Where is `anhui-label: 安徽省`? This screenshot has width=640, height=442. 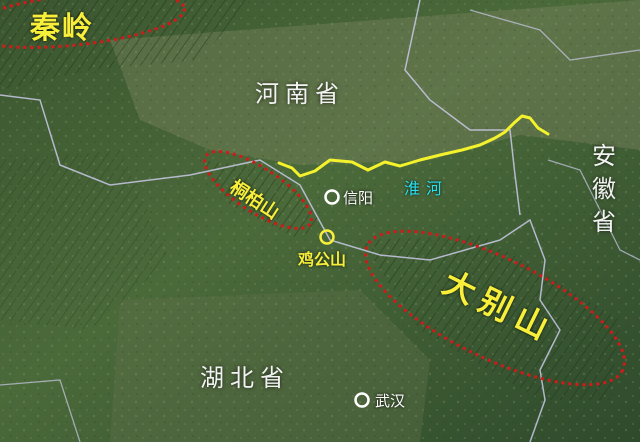 anhui-label: 安徽省 is located at coordinates (604, 189).